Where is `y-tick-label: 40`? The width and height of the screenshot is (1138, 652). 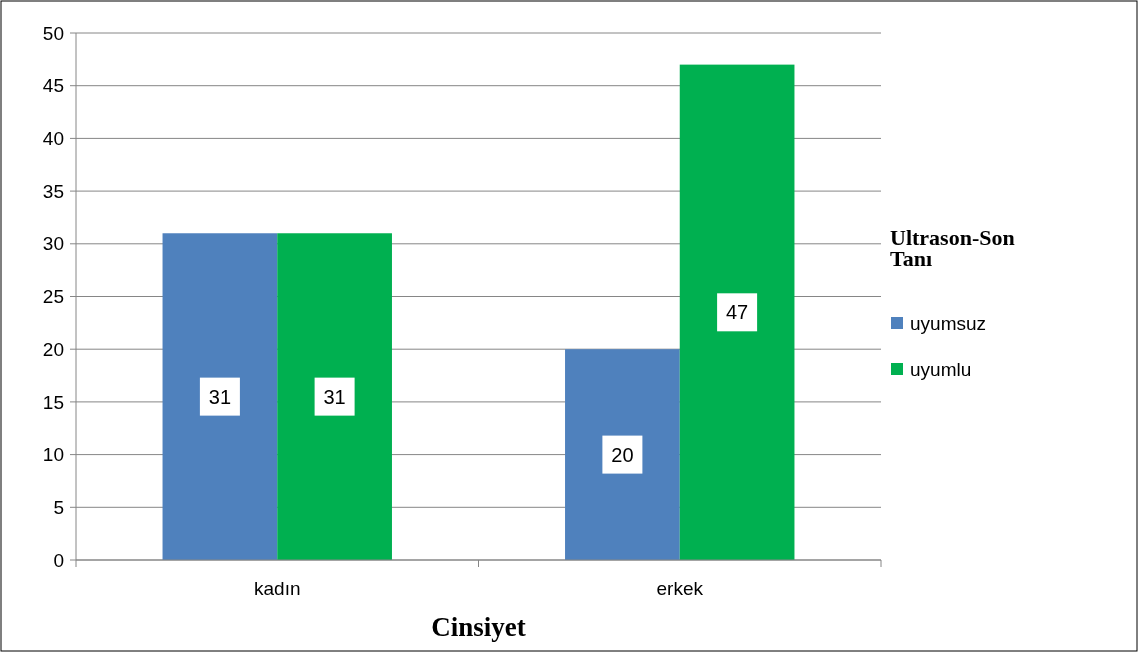 y-tick-label: 40 is located at coordinates (53, 139).